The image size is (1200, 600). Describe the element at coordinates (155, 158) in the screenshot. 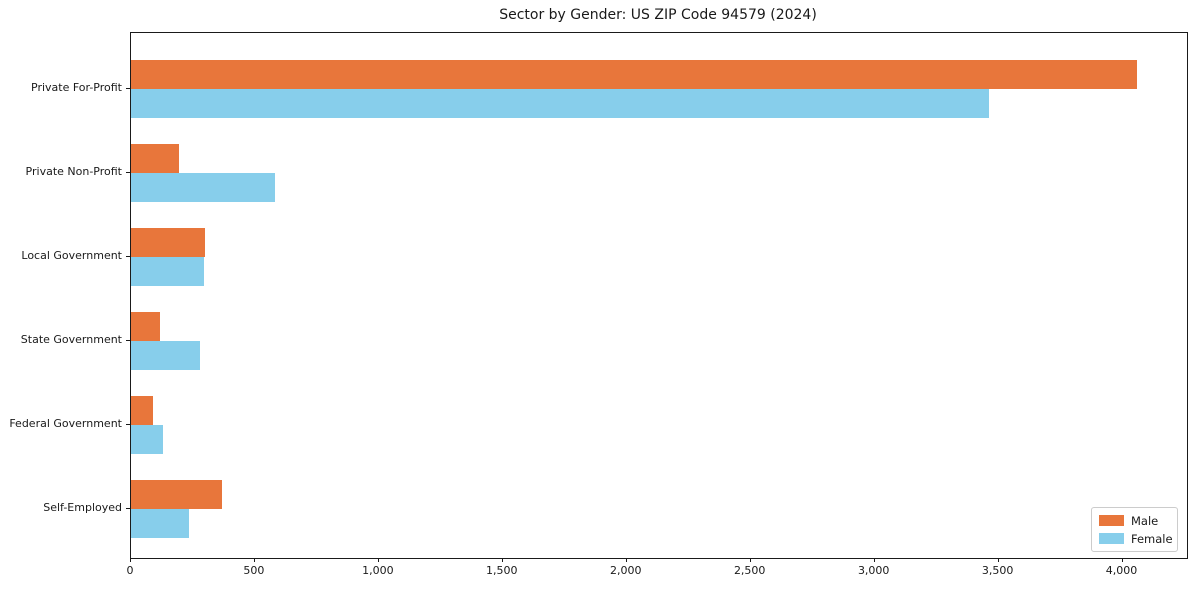

I see `bar-male-private-non-profit` at that location.